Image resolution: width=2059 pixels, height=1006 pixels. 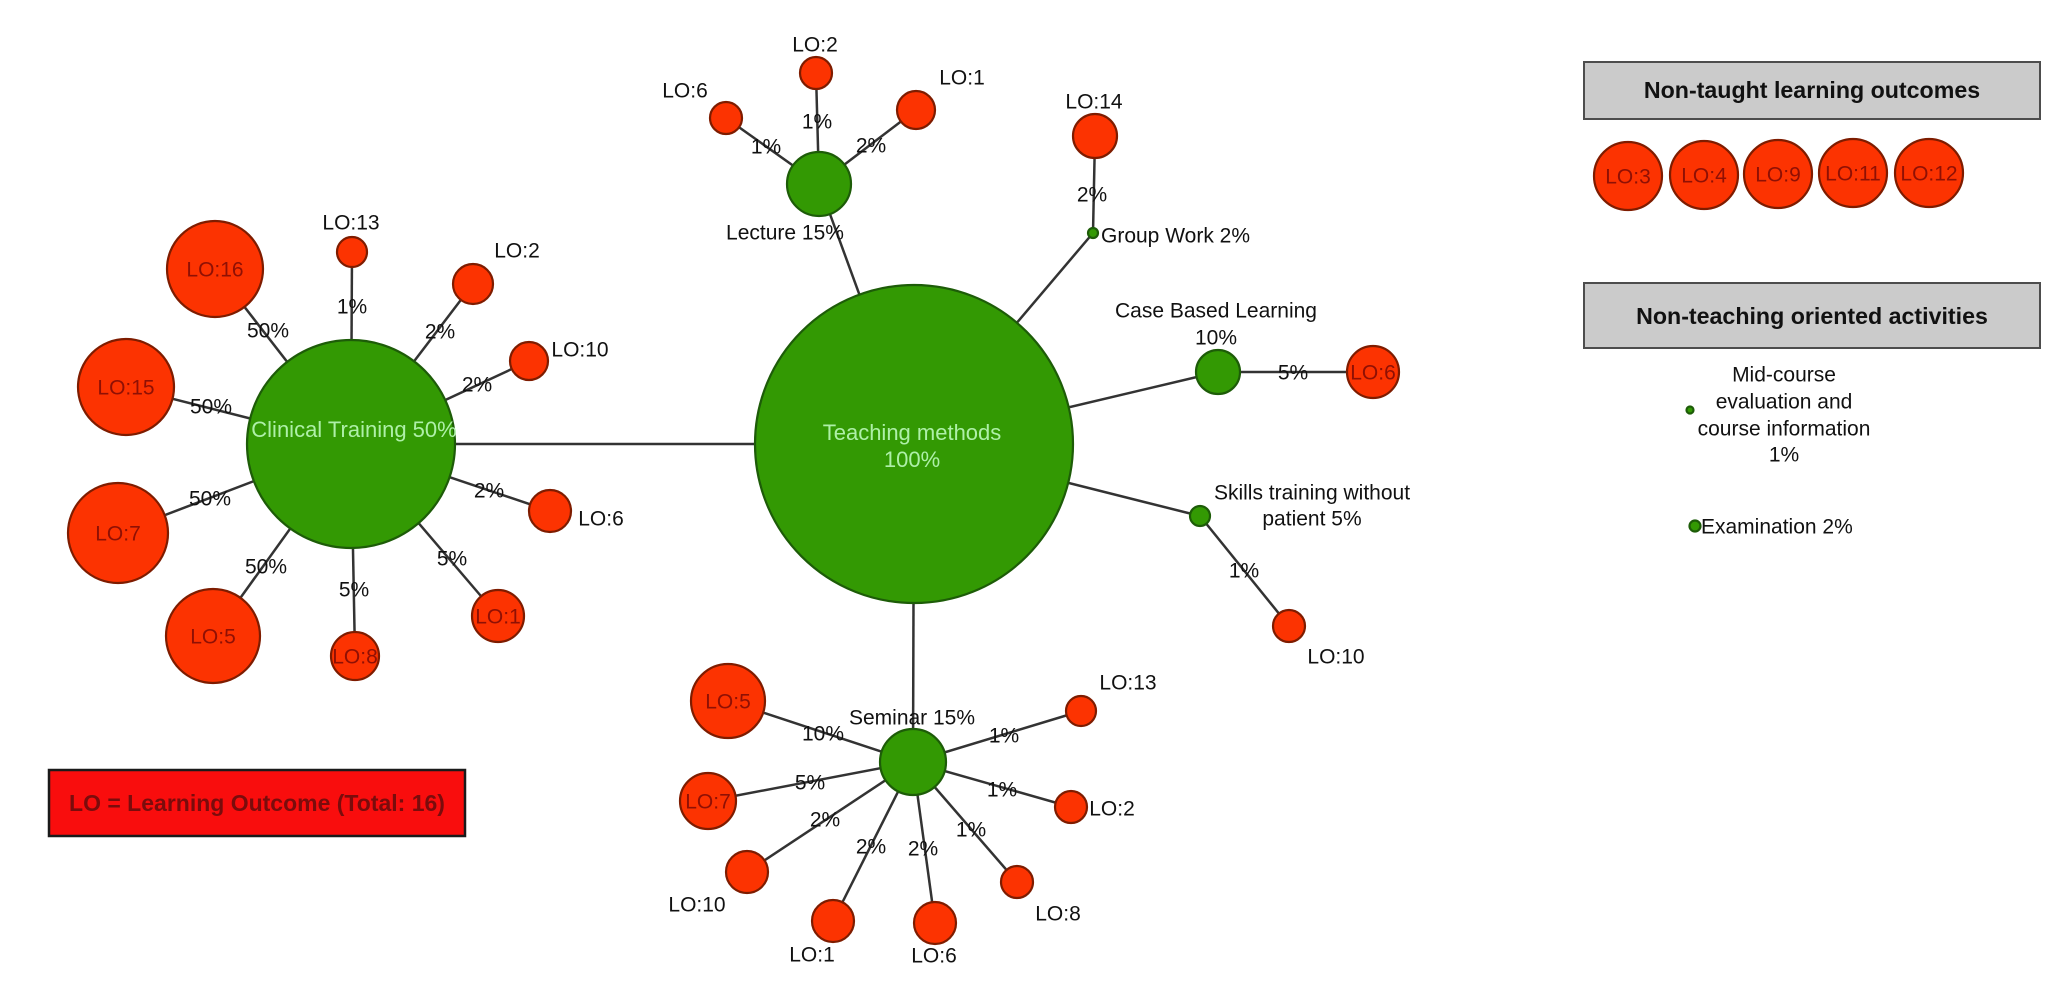 I want to click on svg-text: course information, so click(x=1784, y=429).